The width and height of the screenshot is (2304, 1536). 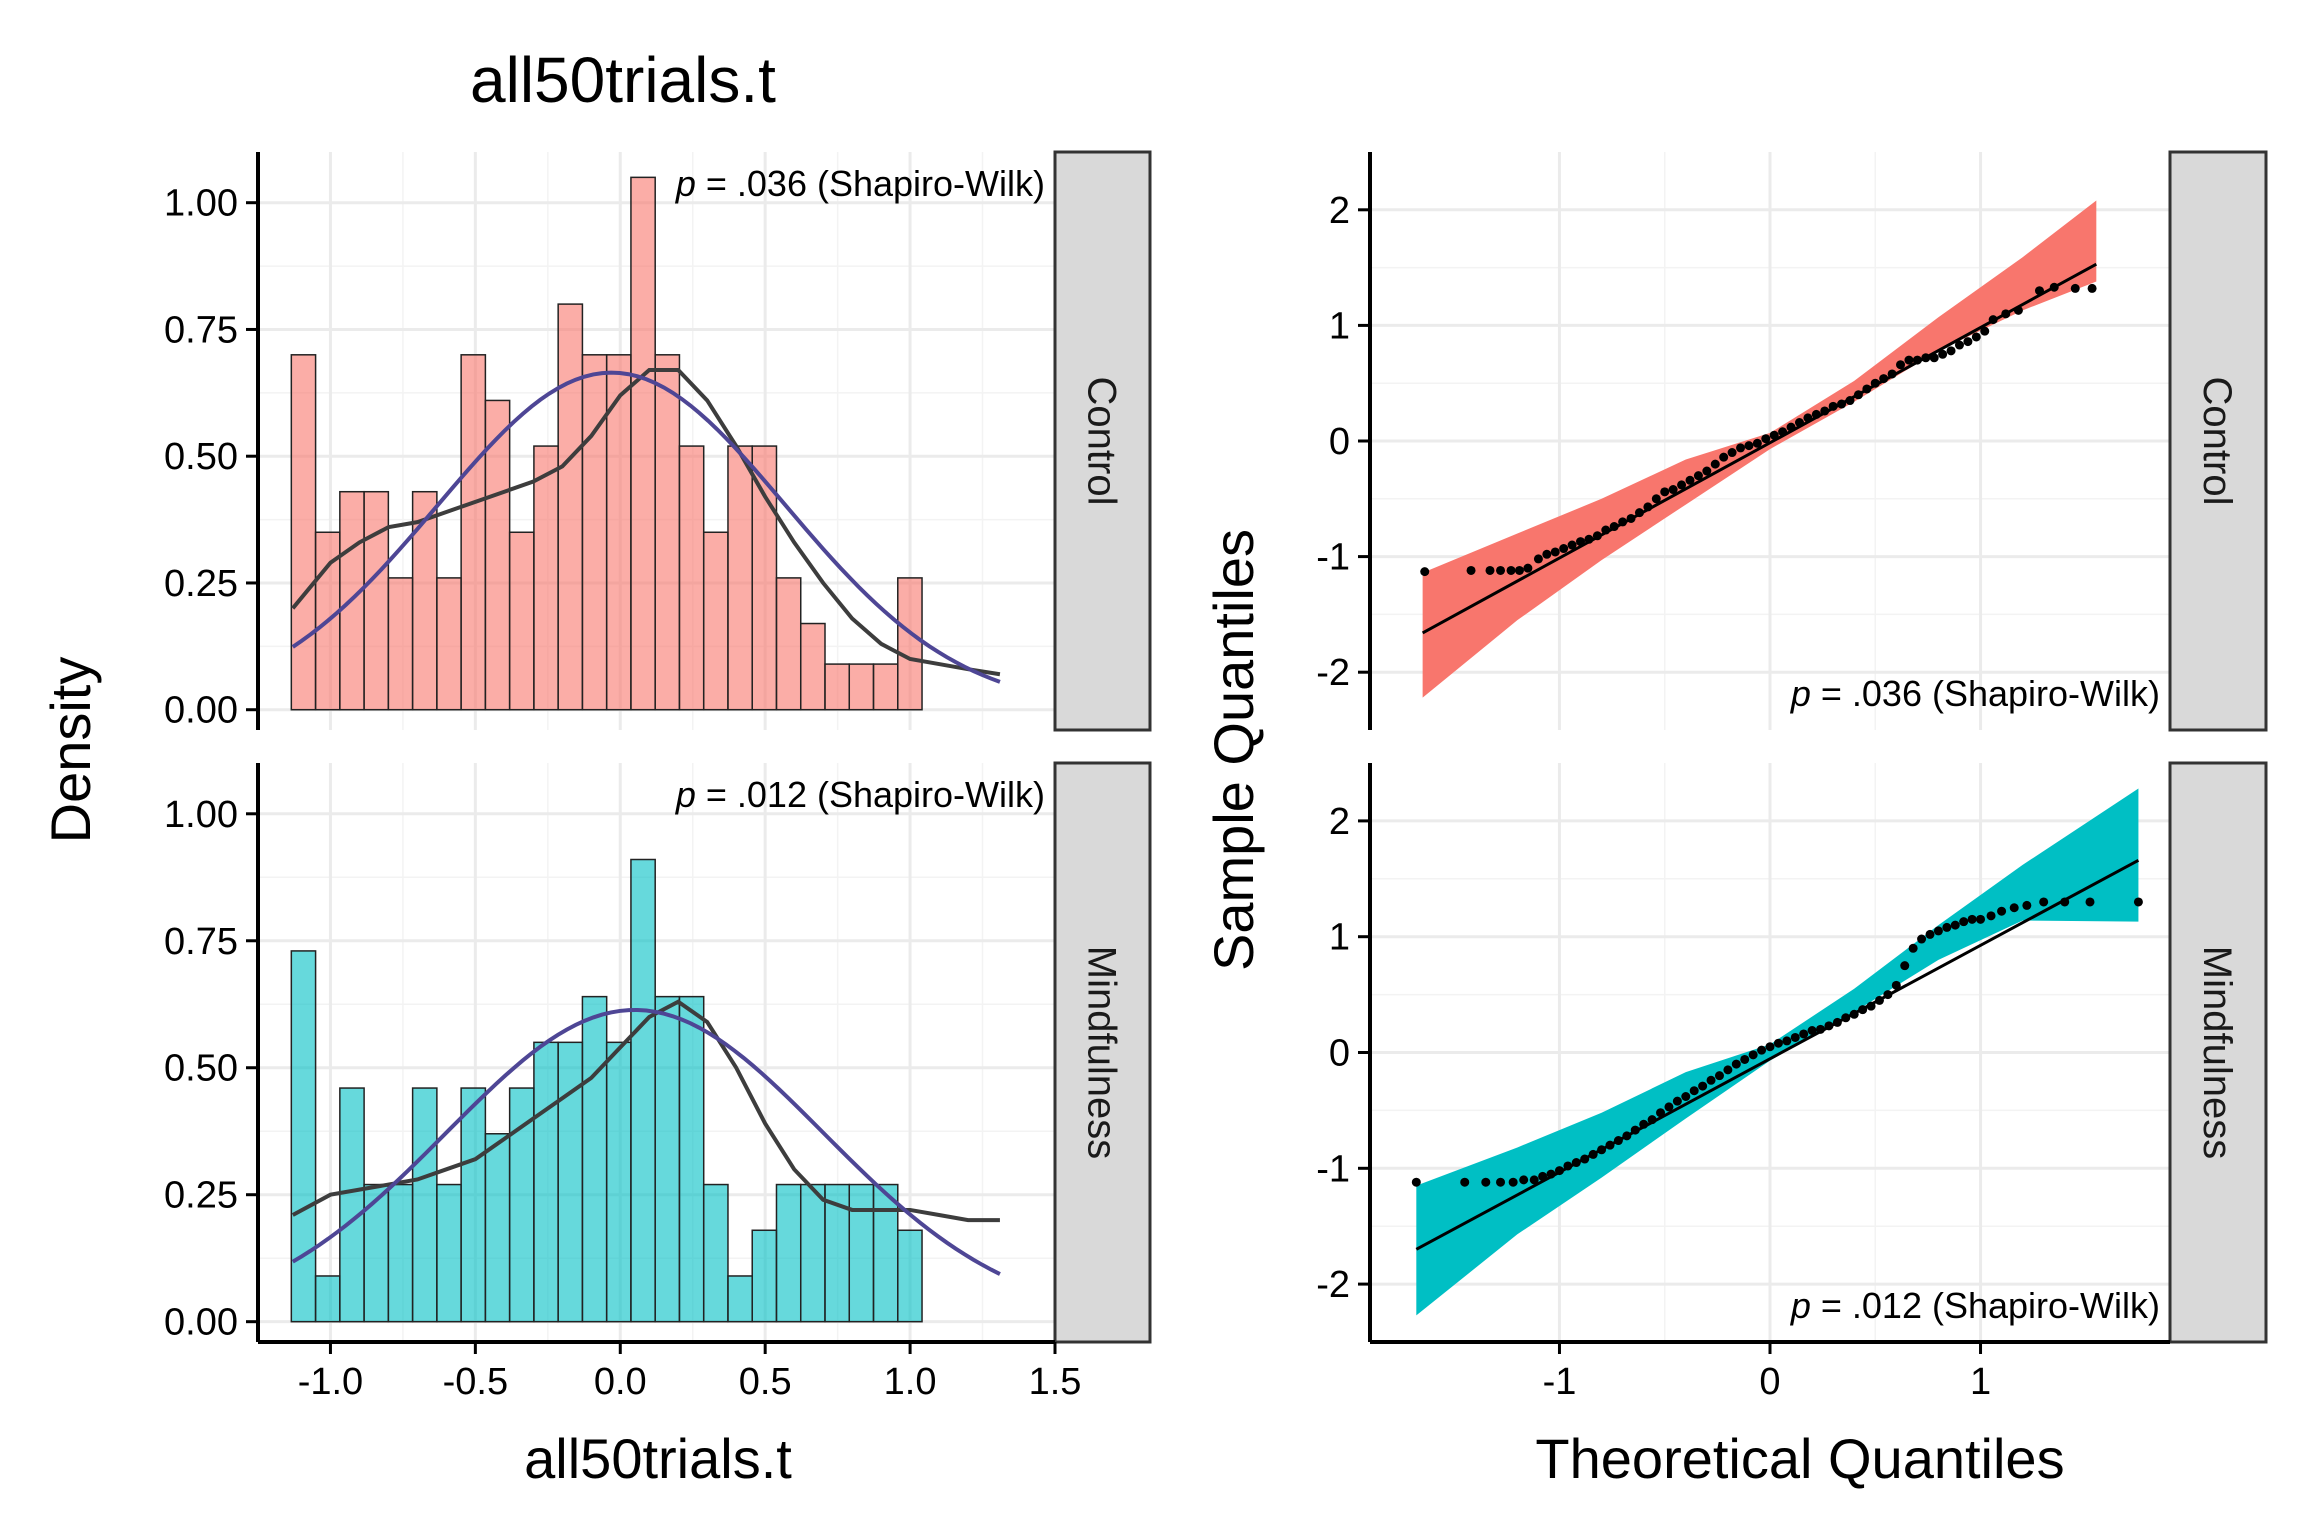 I want to click on shapiro-wilk-annotation: p = .012 (Shapiro-Wilk), so click(x=860, y=794).